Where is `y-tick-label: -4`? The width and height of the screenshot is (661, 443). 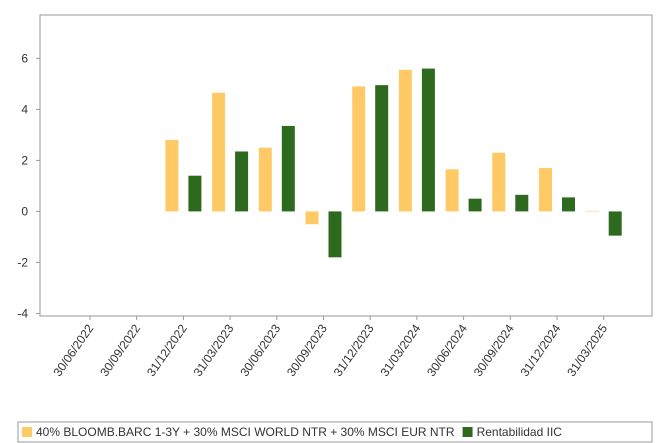 y-tick-label: -4 is located at coordinates (22, 313).